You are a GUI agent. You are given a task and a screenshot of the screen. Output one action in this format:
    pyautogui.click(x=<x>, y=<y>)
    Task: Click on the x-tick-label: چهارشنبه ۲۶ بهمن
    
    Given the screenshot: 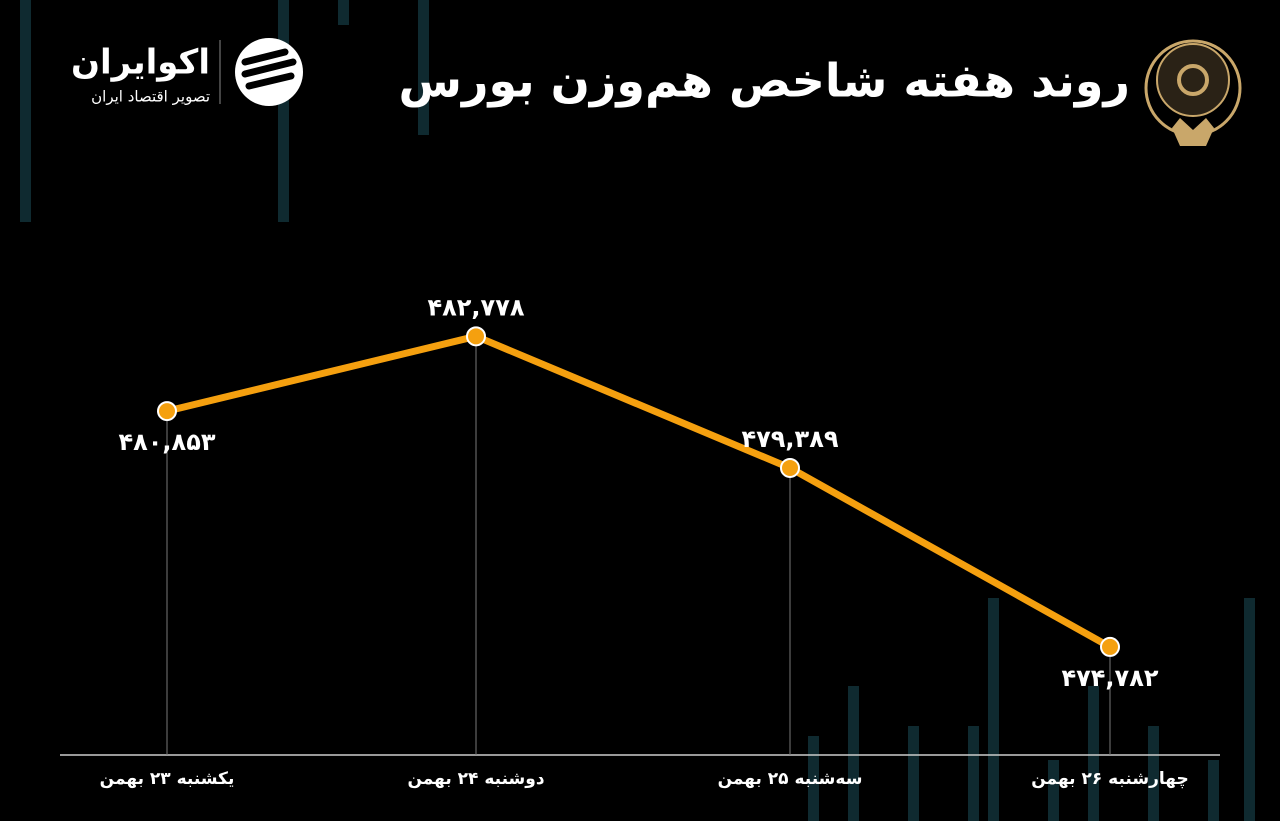 What is the action you would take?
    pyautogui.click(x=1109, y=779)
    